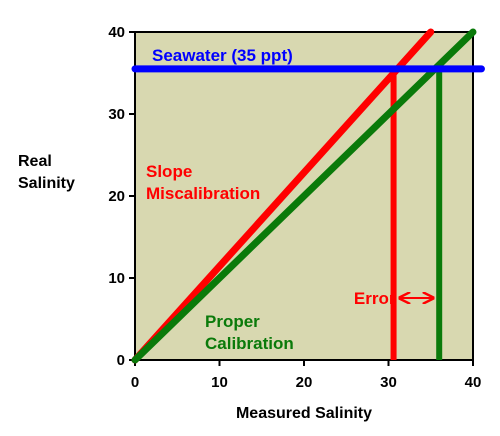 This screenshot has width=500, height=436. What do you see at coordinates (121, 360) in the screenshot?
I see `y-tick-label: 0` at bounding box center [121, 360].